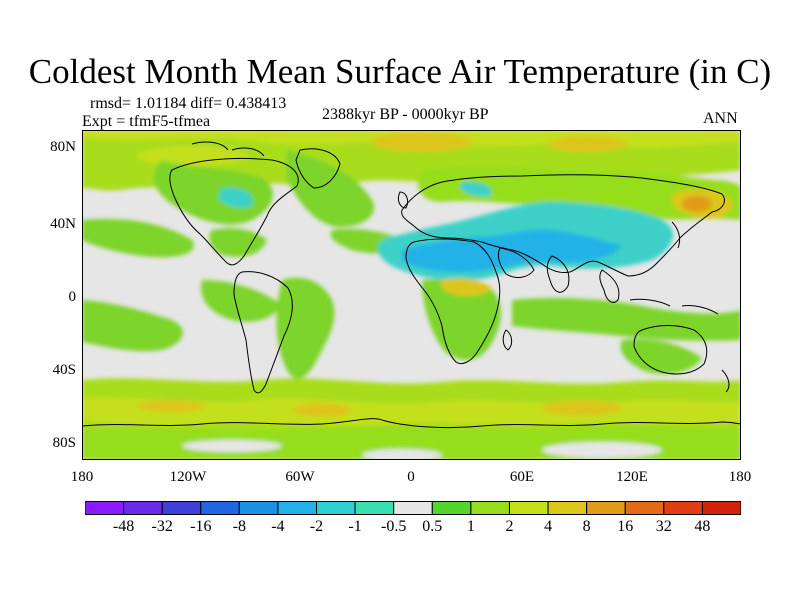 This screenshot has width=800, height=600. Describe the element at coordinates (82, 477) in the screenshot. I see `lon-tick-180w: 180` at that location.